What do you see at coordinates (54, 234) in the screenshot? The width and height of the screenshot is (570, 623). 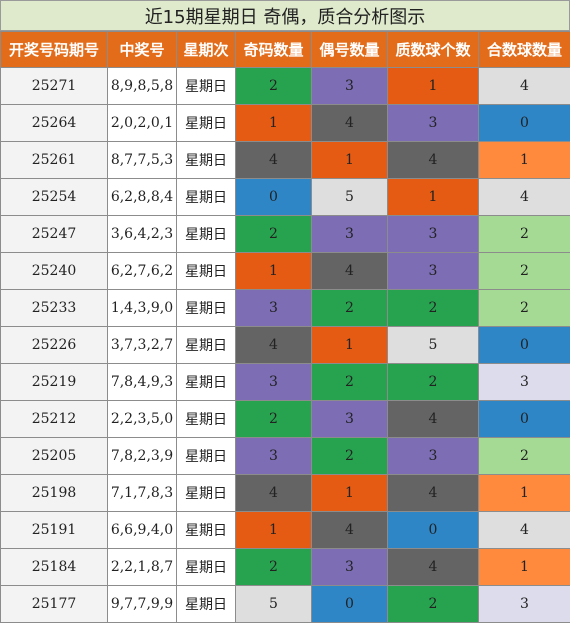 I see `period-cell: 25247` at bounding box center [54, 234].